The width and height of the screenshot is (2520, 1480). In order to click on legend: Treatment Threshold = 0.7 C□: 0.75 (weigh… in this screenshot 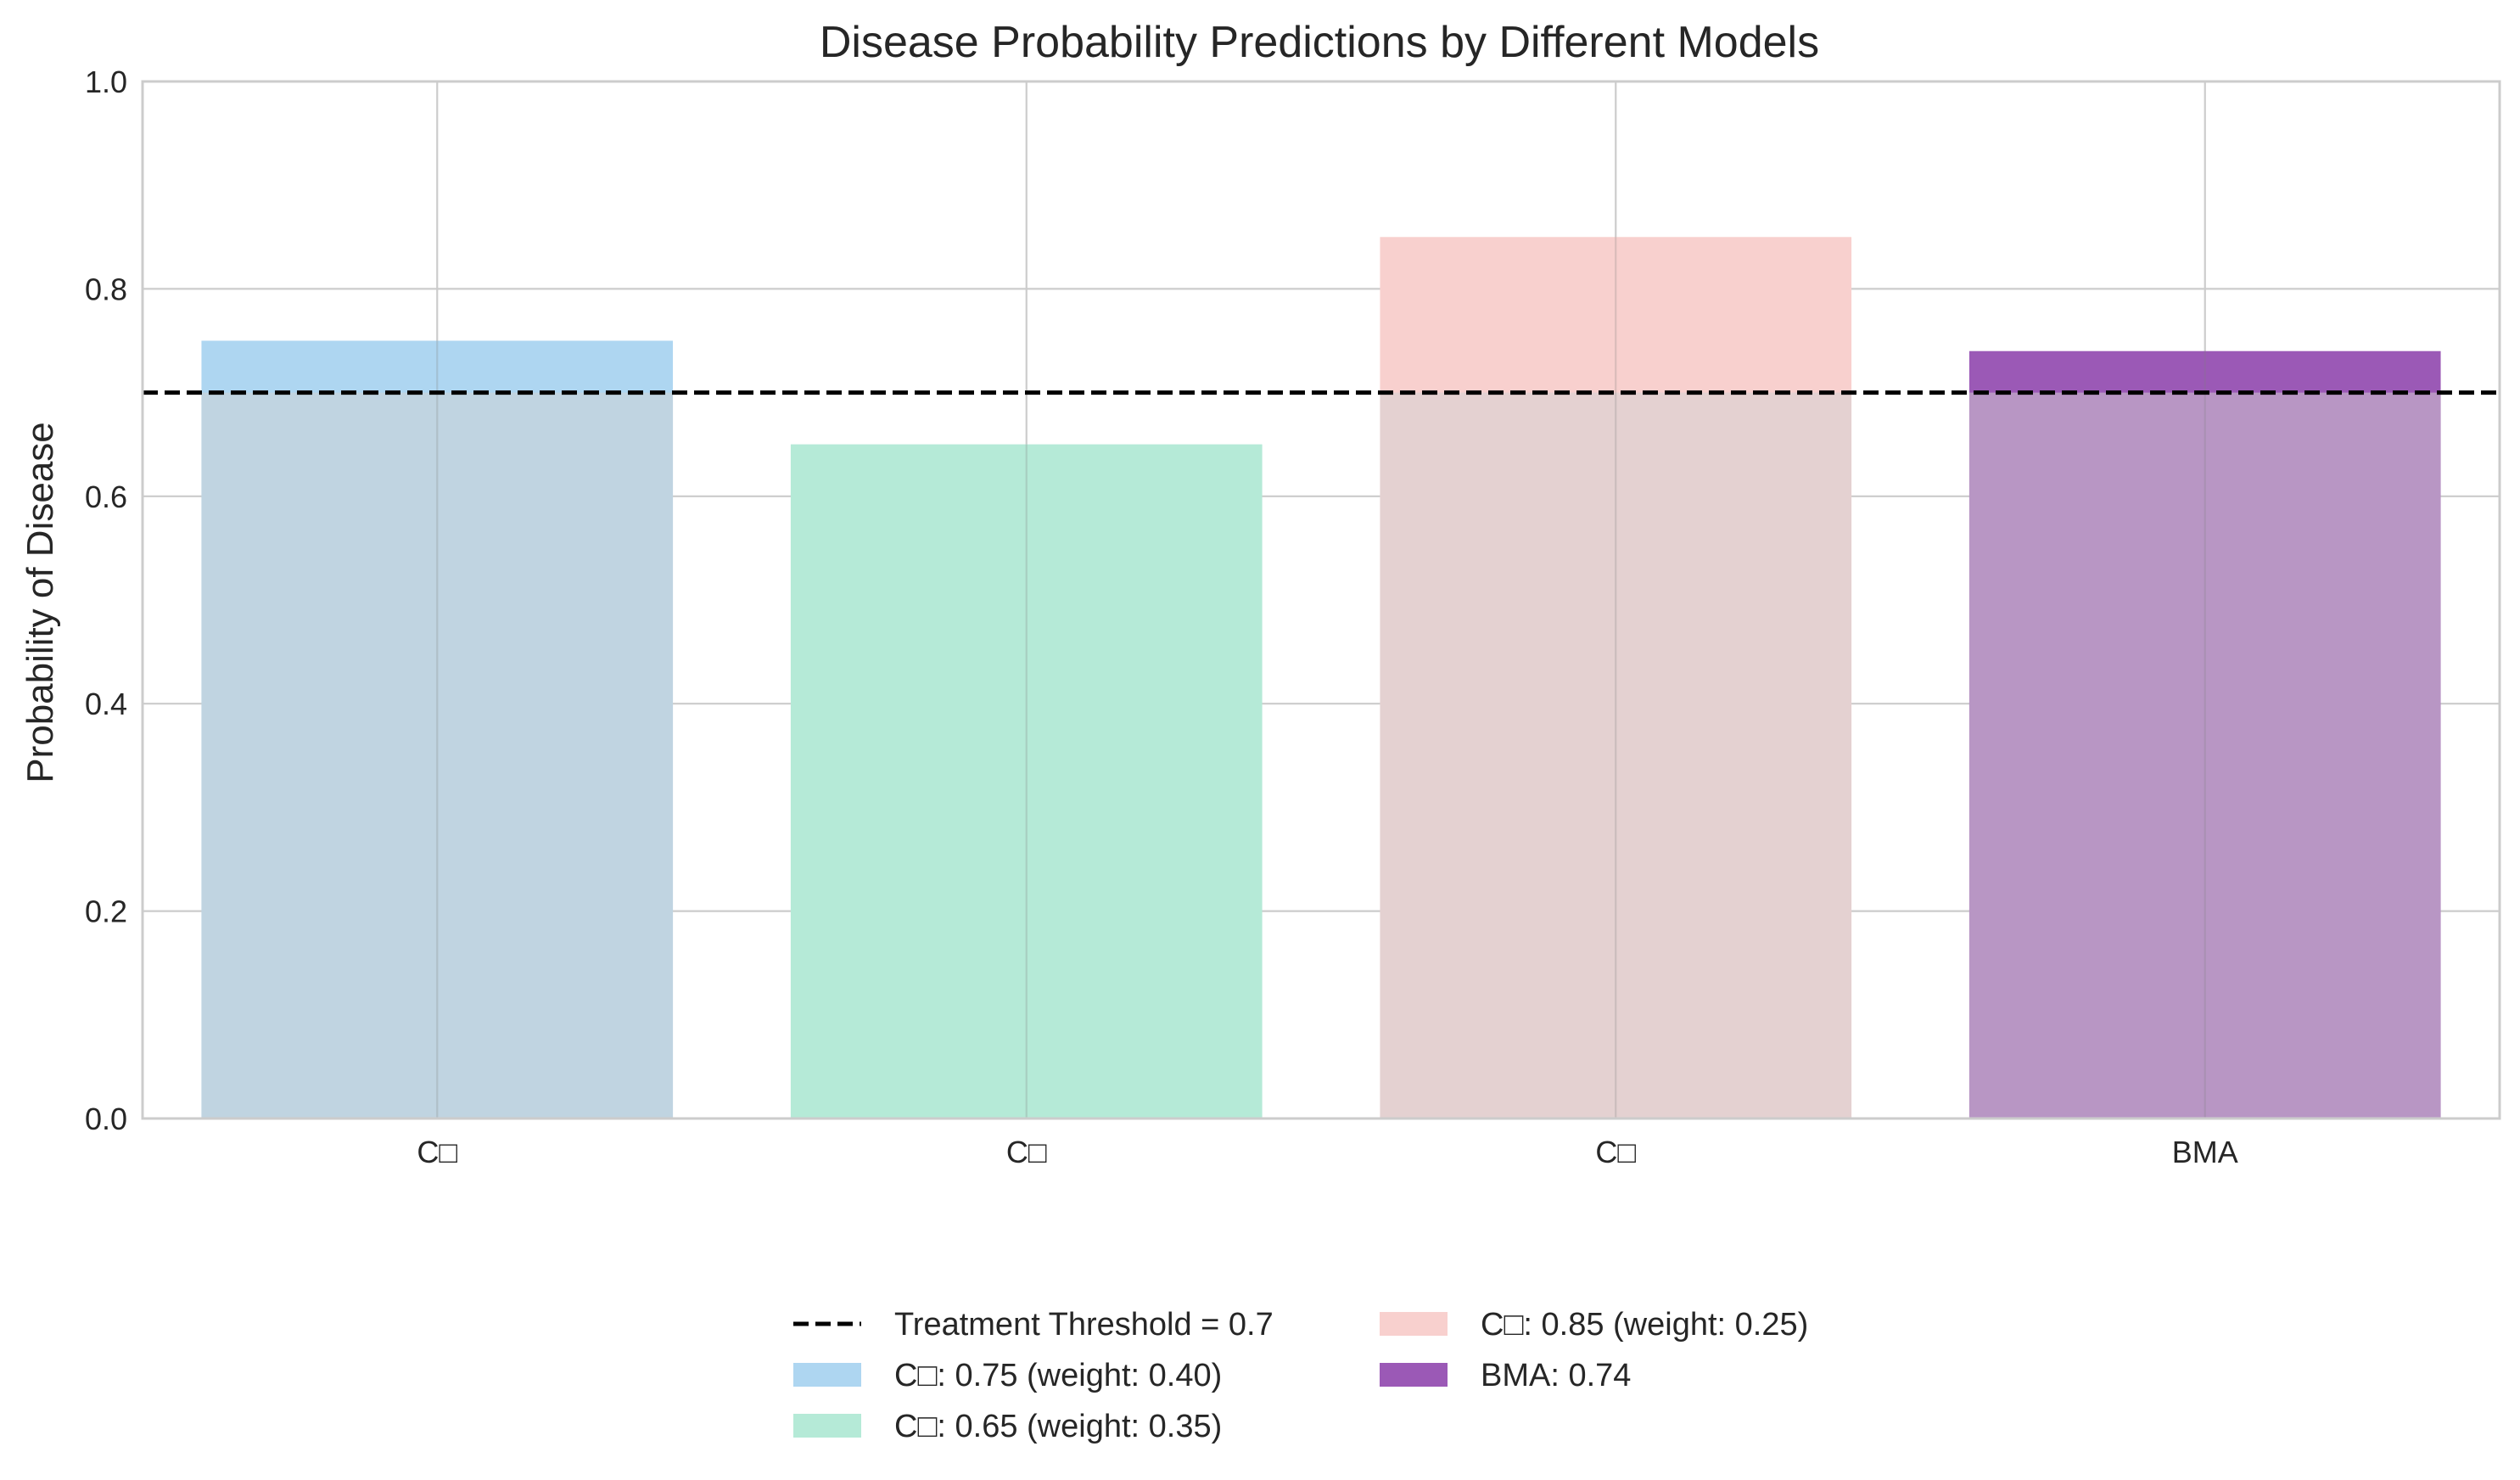, I will do `click(1300, 1375)`.